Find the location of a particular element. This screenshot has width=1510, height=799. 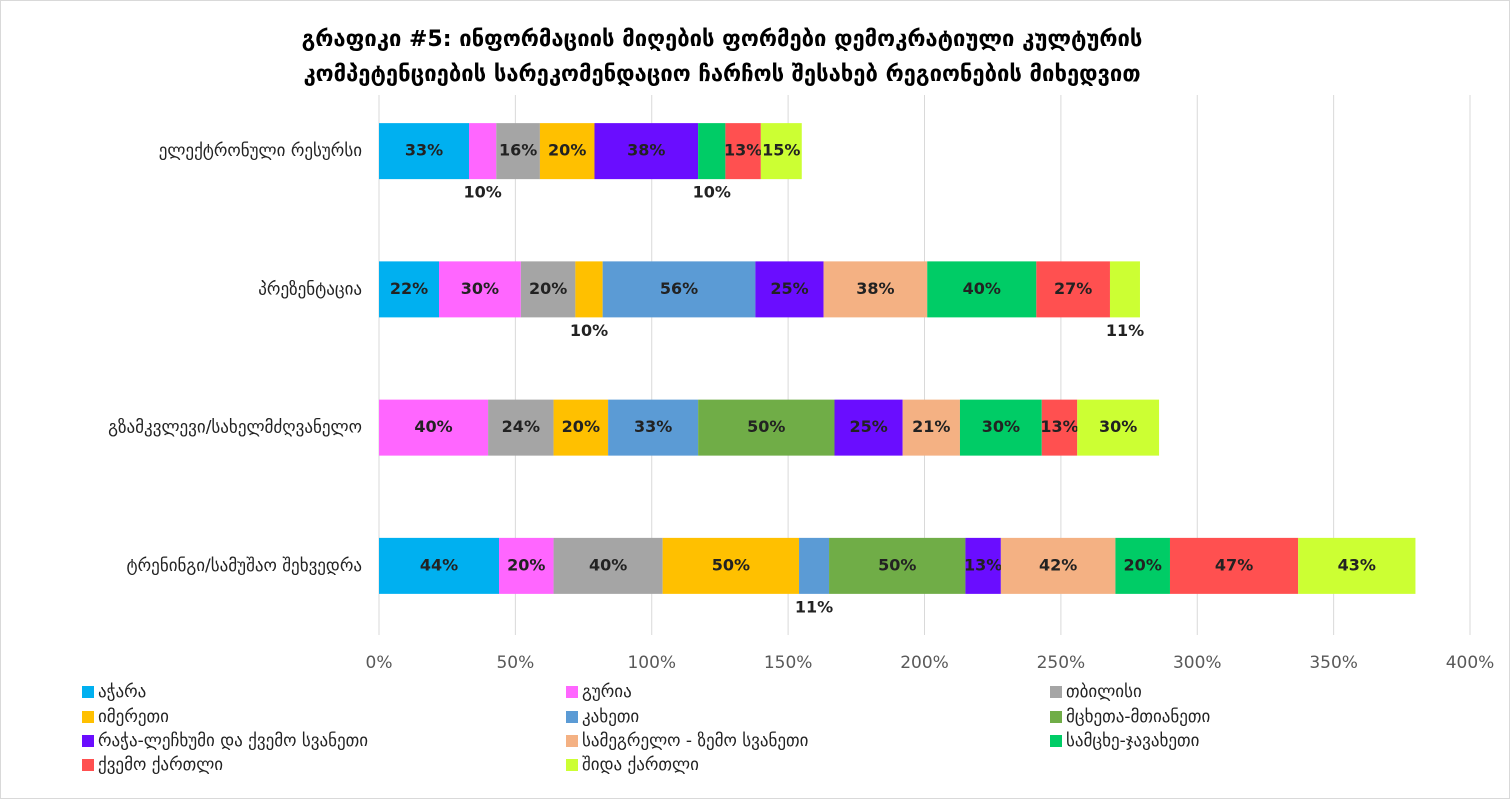

legend-label: შიდა ქართლი is located at coordinates (640, 765).